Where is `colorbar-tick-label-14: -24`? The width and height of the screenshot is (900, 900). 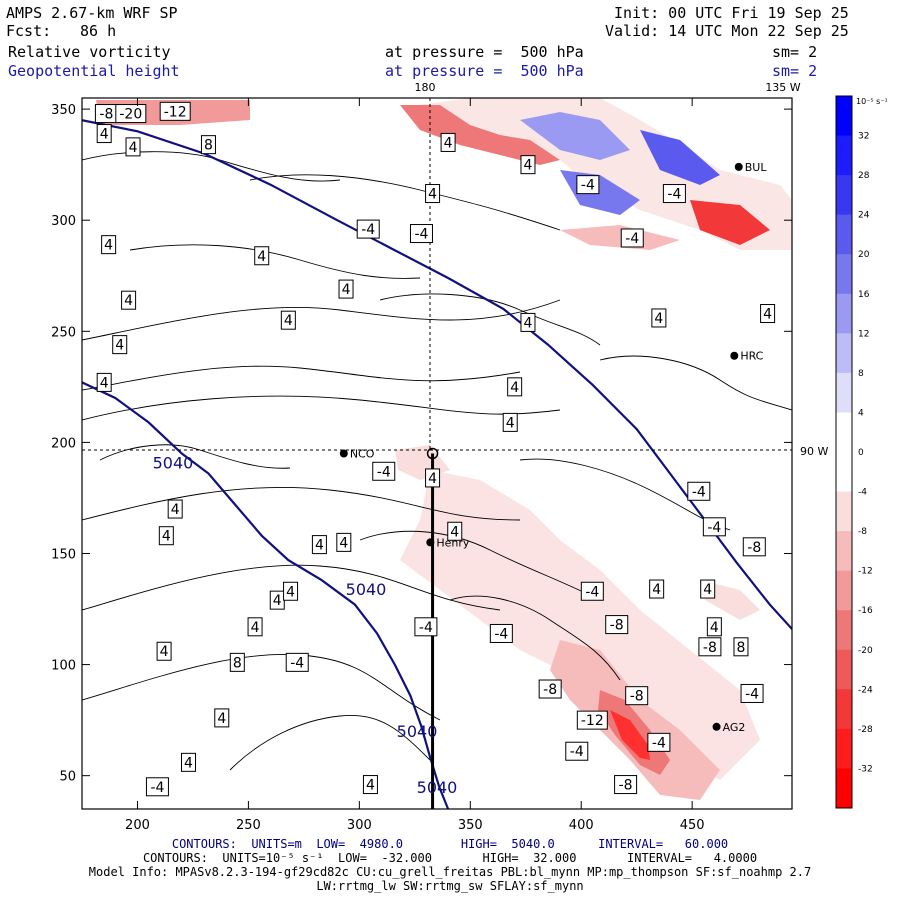
colorbar-tick-label-14: -24 is located at coordinates (865, 690).